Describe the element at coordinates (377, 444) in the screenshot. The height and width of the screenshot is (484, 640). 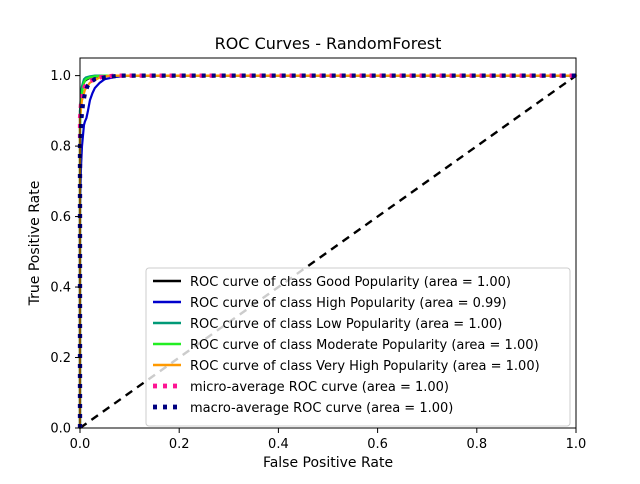
I see `x-tick-label-3: 0.6` at that location.